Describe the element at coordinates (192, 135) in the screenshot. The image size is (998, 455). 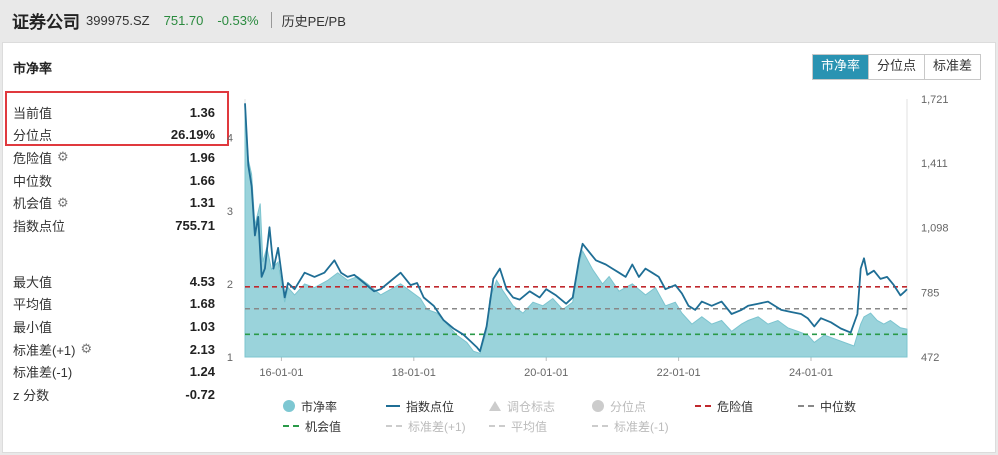
I see `stat-value: 26.19%` at that location.